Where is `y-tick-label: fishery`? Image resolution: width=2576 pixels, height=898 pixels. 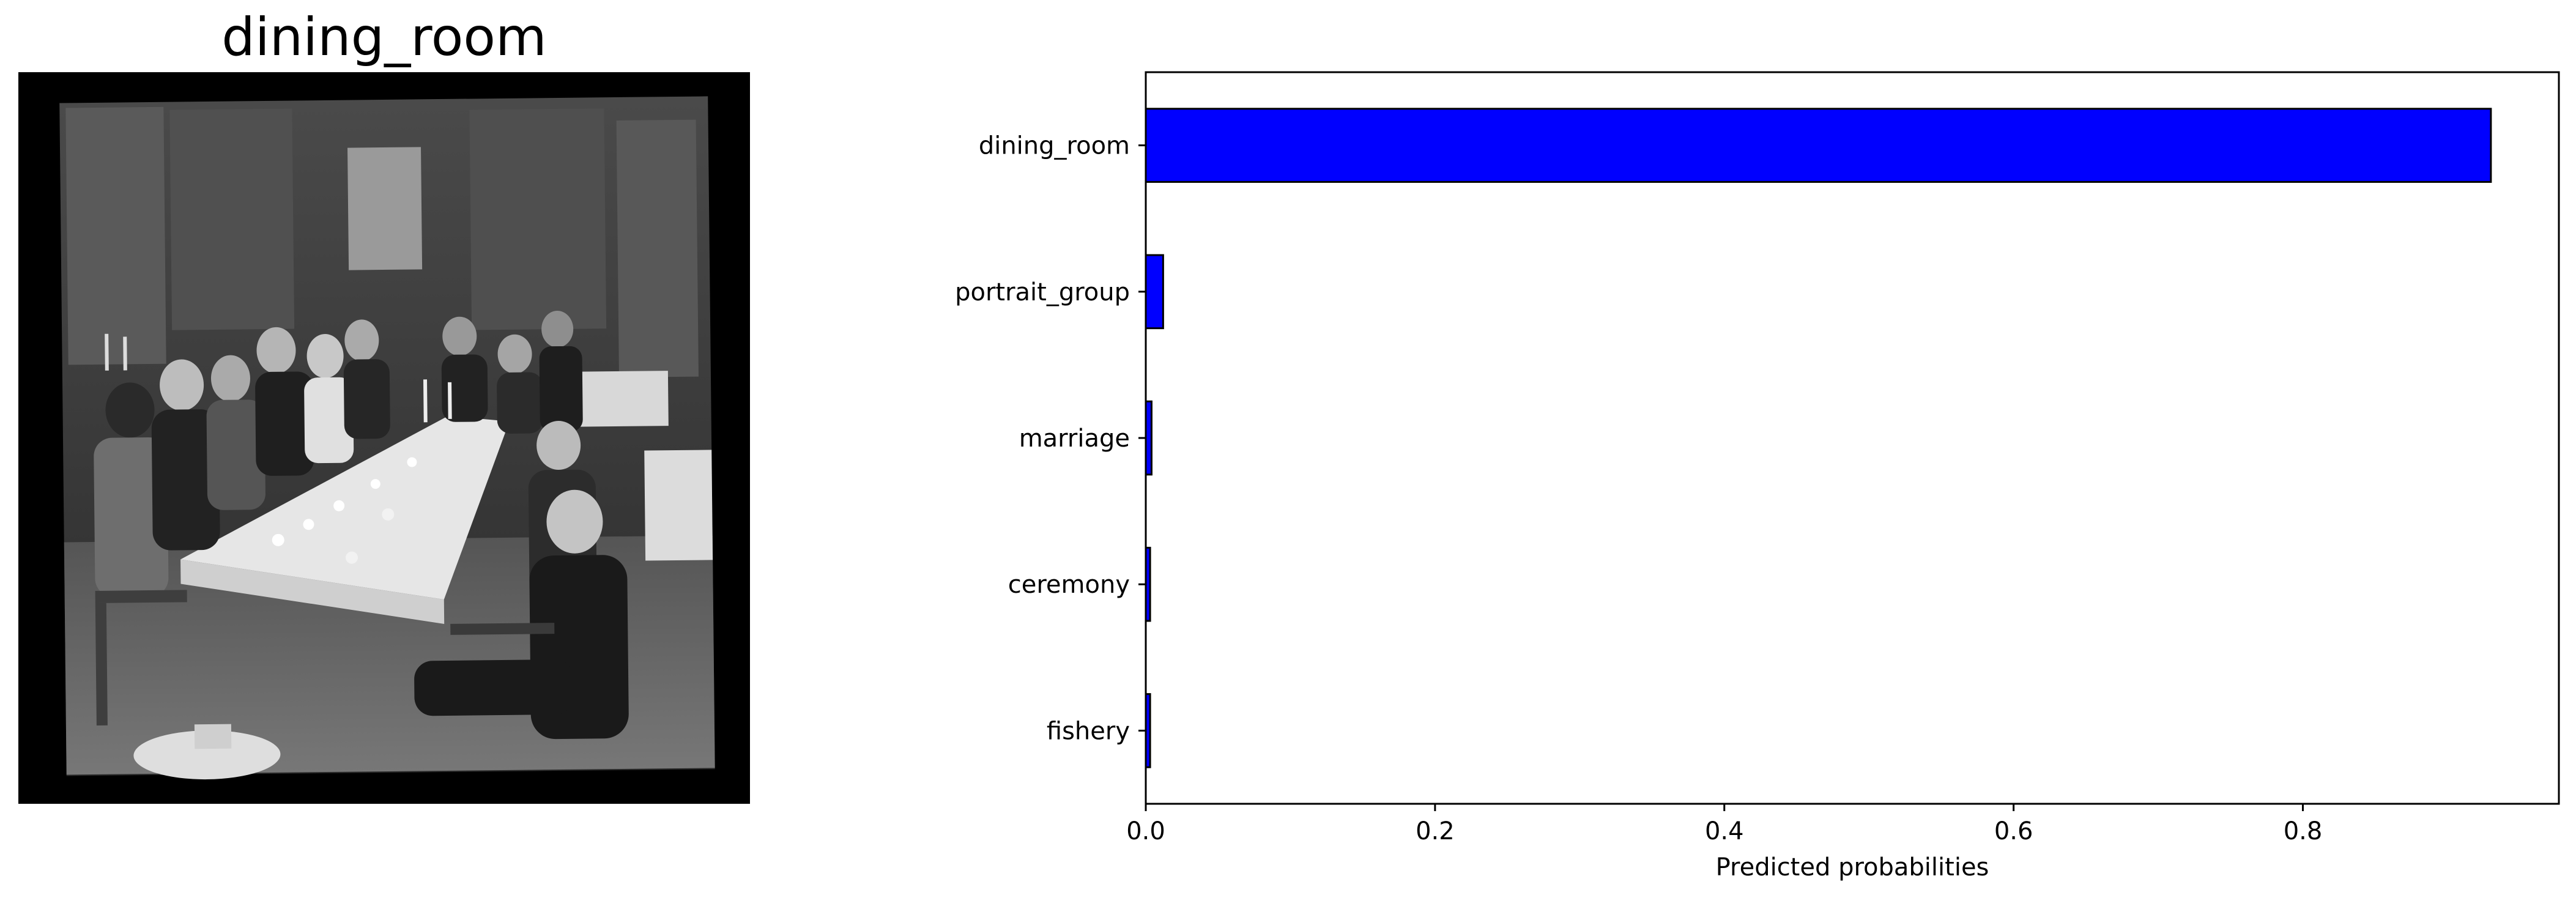 y-tick-label: fishery is located at coordinates (1088, 731).